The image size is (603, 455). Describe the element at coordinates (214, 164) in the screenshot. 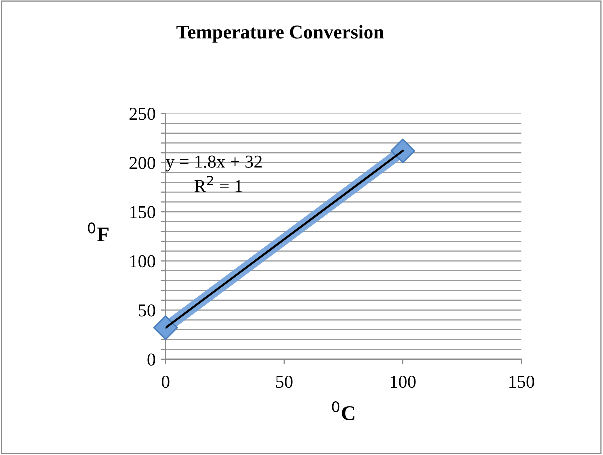

I see `annotation: y = 1.8x + 32` at that location.